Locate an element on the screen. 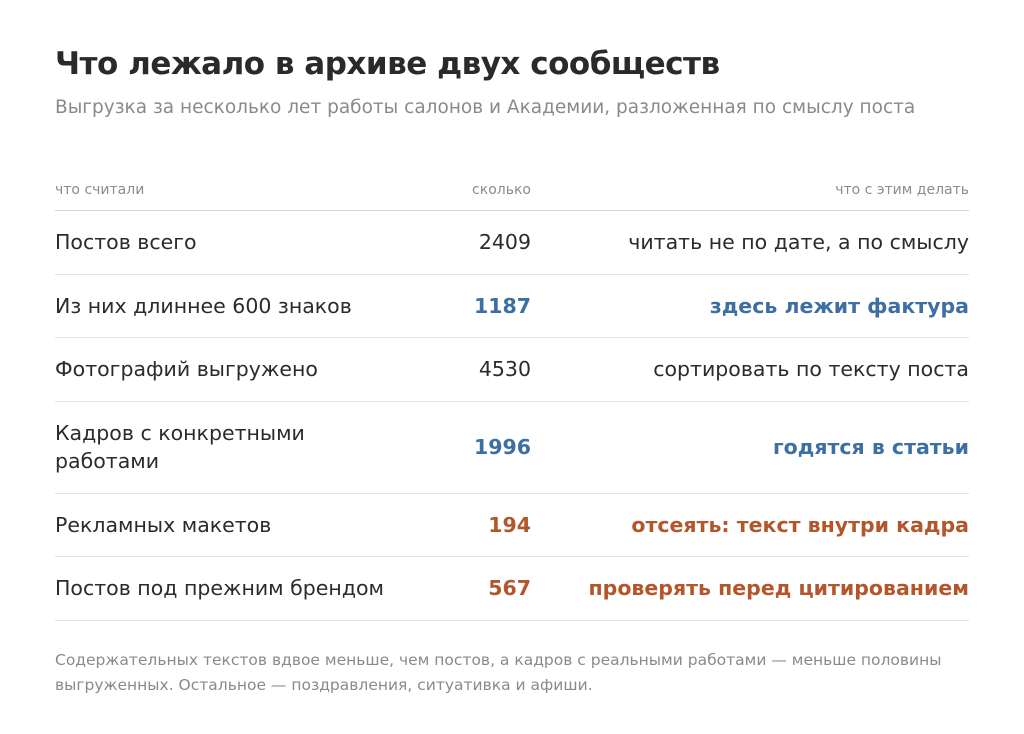 The width and height of the screenshot is (1024, 734). column-header-count: сколько is located at coordinates (501, 190).